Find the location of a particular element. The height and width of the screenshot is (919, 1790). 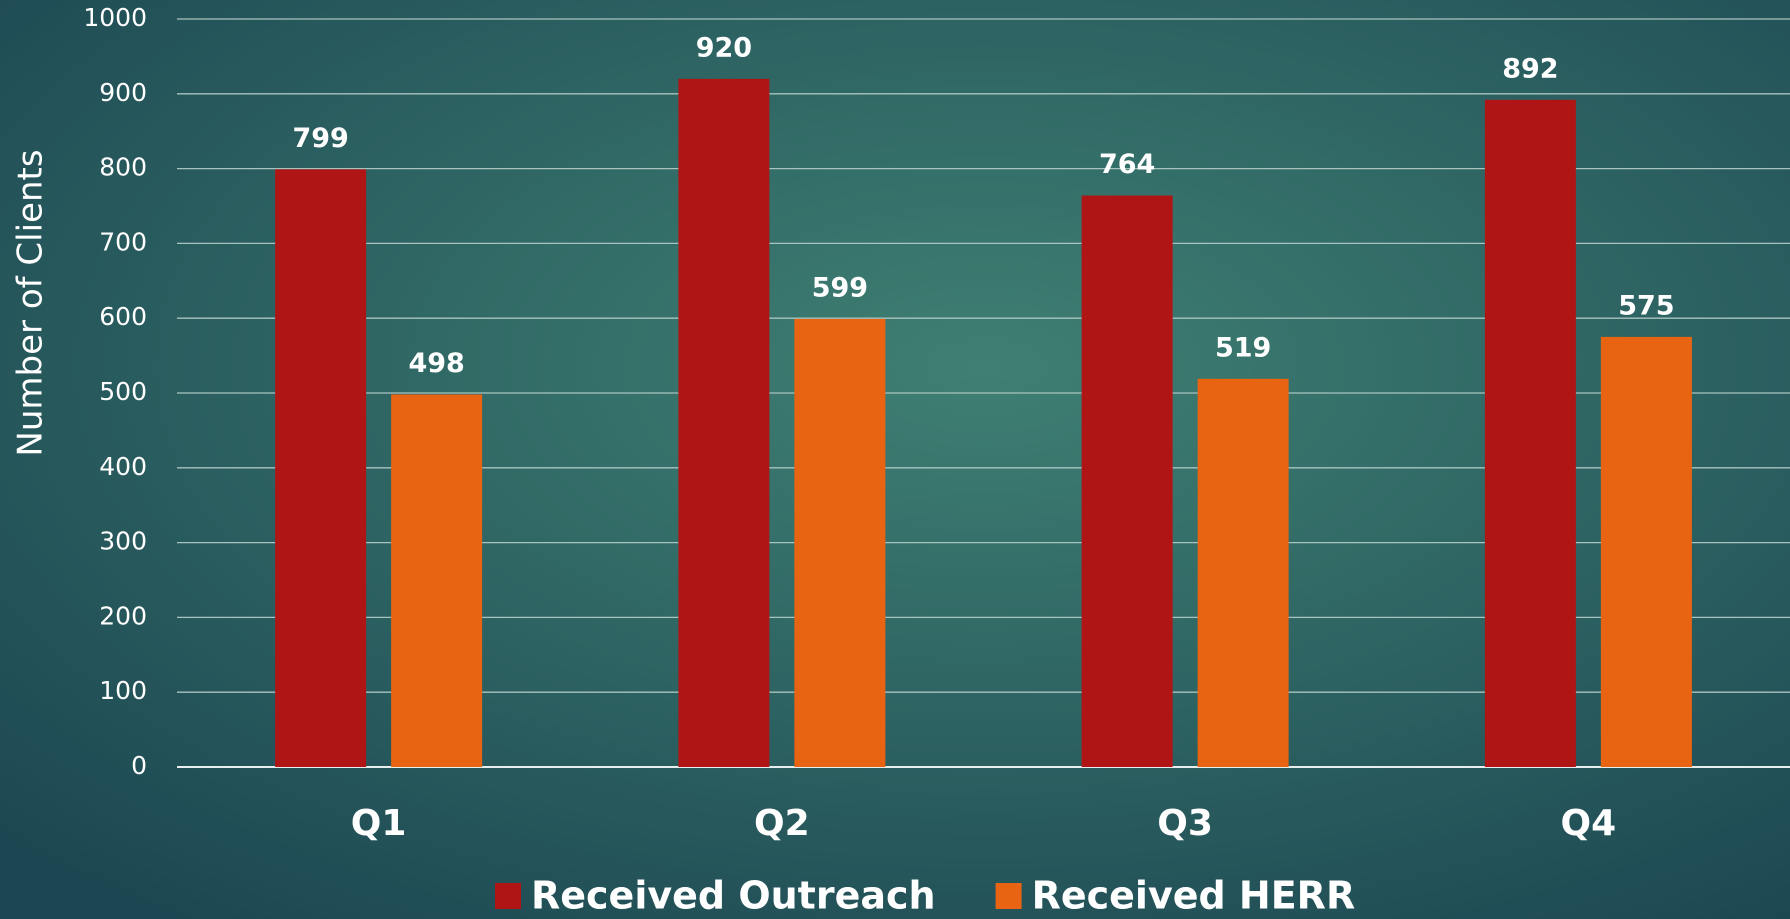

data-label: 892 is located at coordinates (1530, 68).